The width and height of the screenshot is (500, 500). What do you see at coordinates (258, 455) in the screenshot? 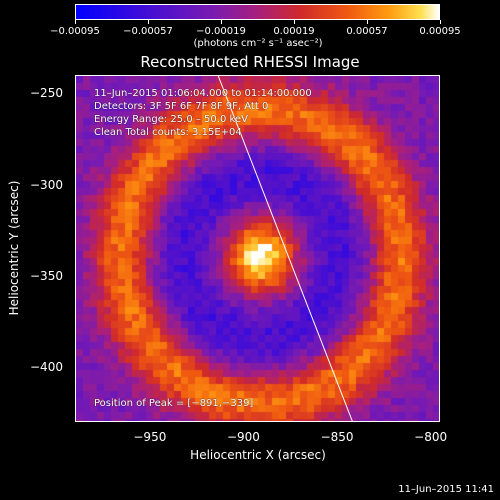
I see `x-axis-label: Heliocentric X (arcsec)` at bounding box center [258, 455].